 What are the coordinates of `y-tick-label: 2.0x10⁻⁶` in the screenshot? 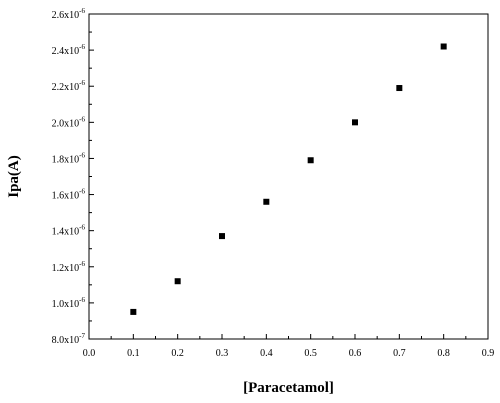 It's located at (69, 122).